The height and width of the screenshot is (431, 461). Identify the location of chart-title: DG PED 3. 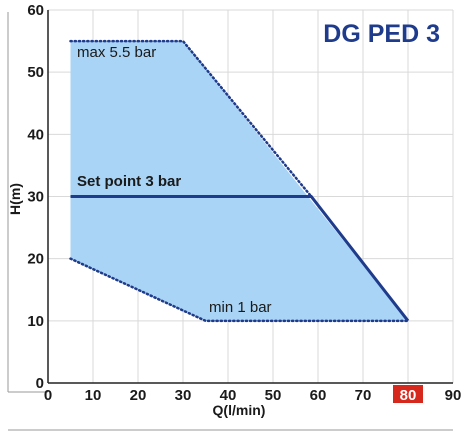
(381, 34).